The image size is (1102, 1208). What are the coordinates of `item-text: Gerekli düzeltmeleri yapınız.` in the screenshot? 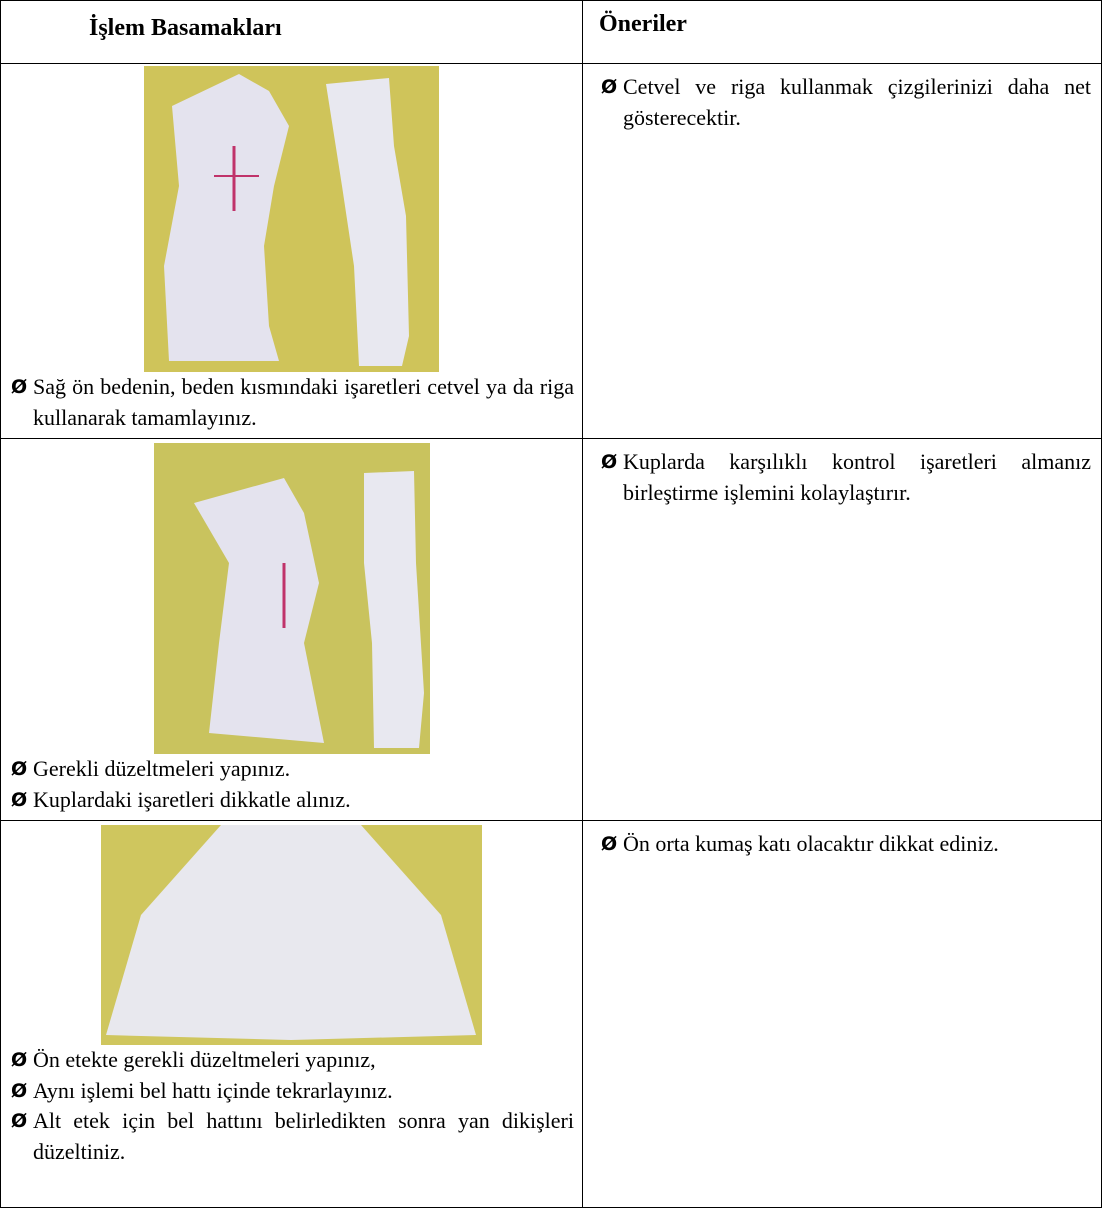 It's located at (162, 768).